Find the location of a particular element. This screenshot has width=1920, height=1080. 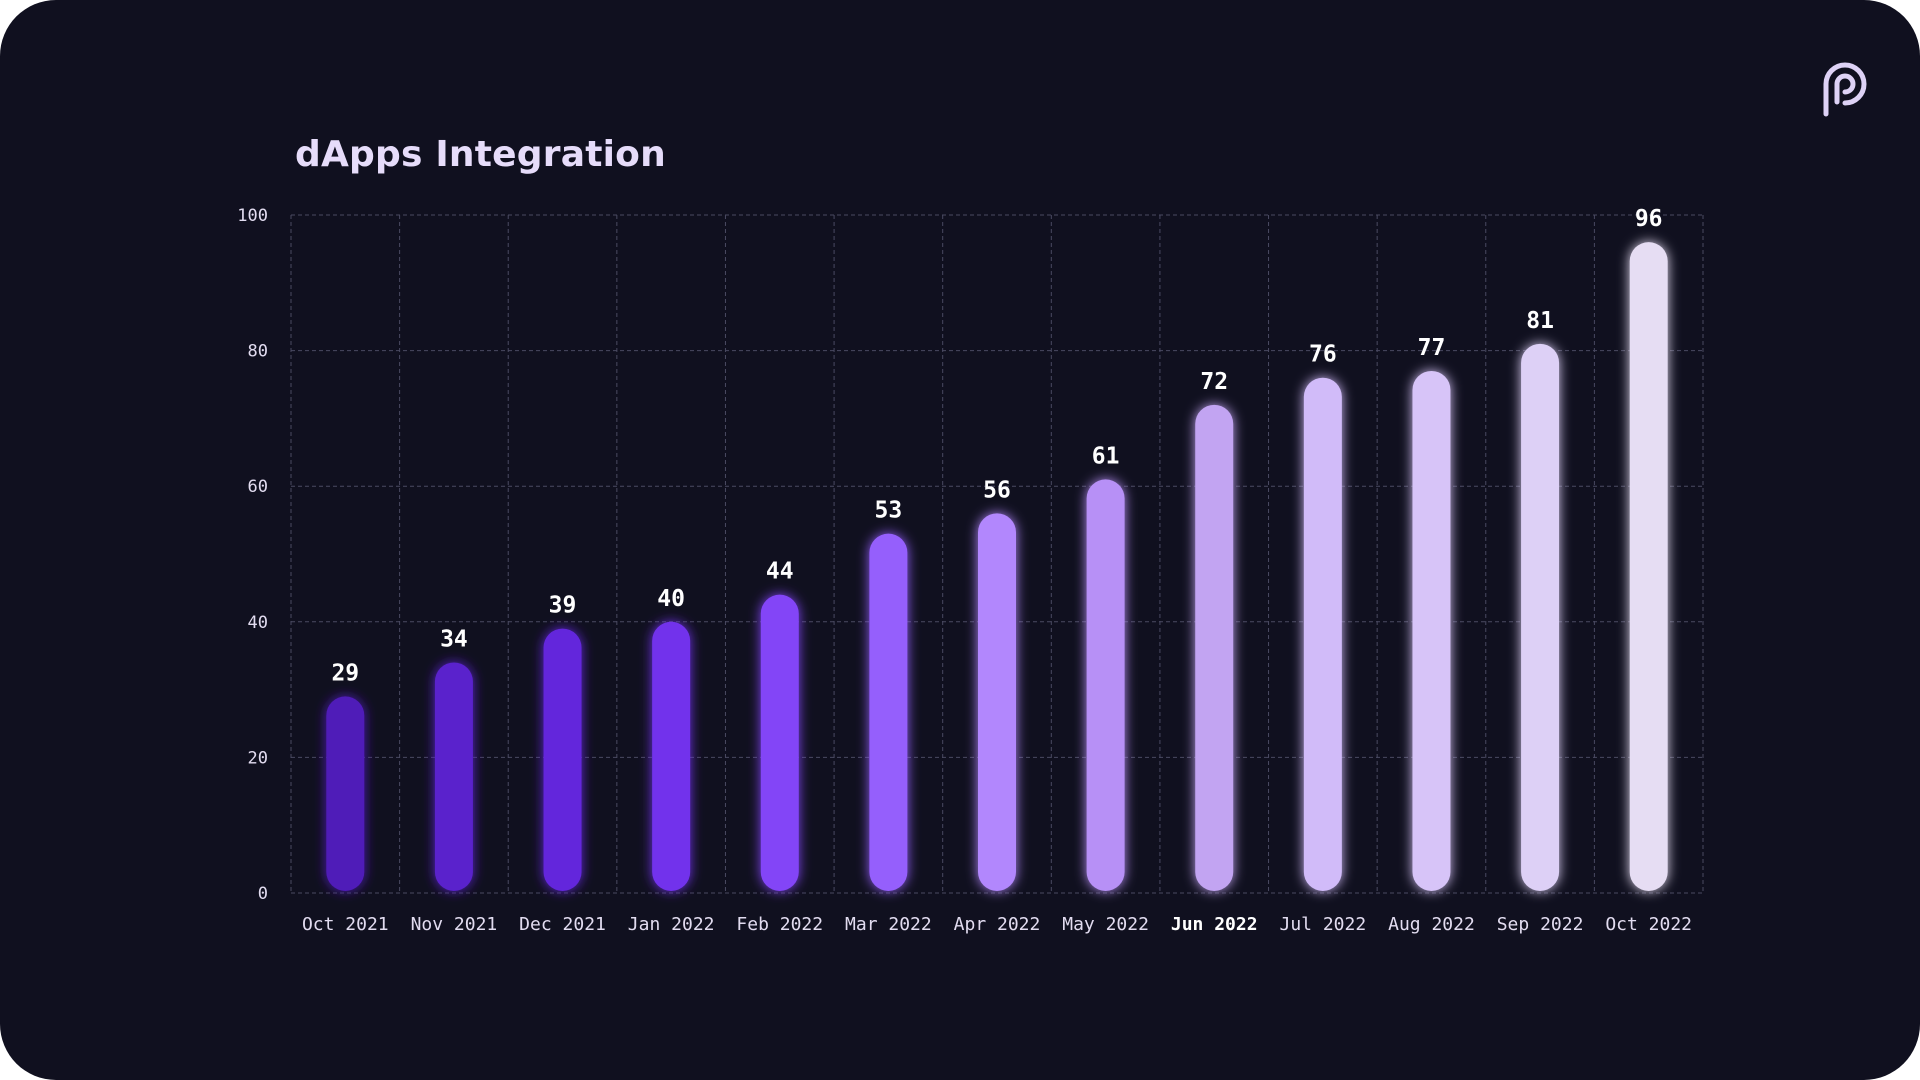

data-label: 61 is located at coordinates (1106, 456).